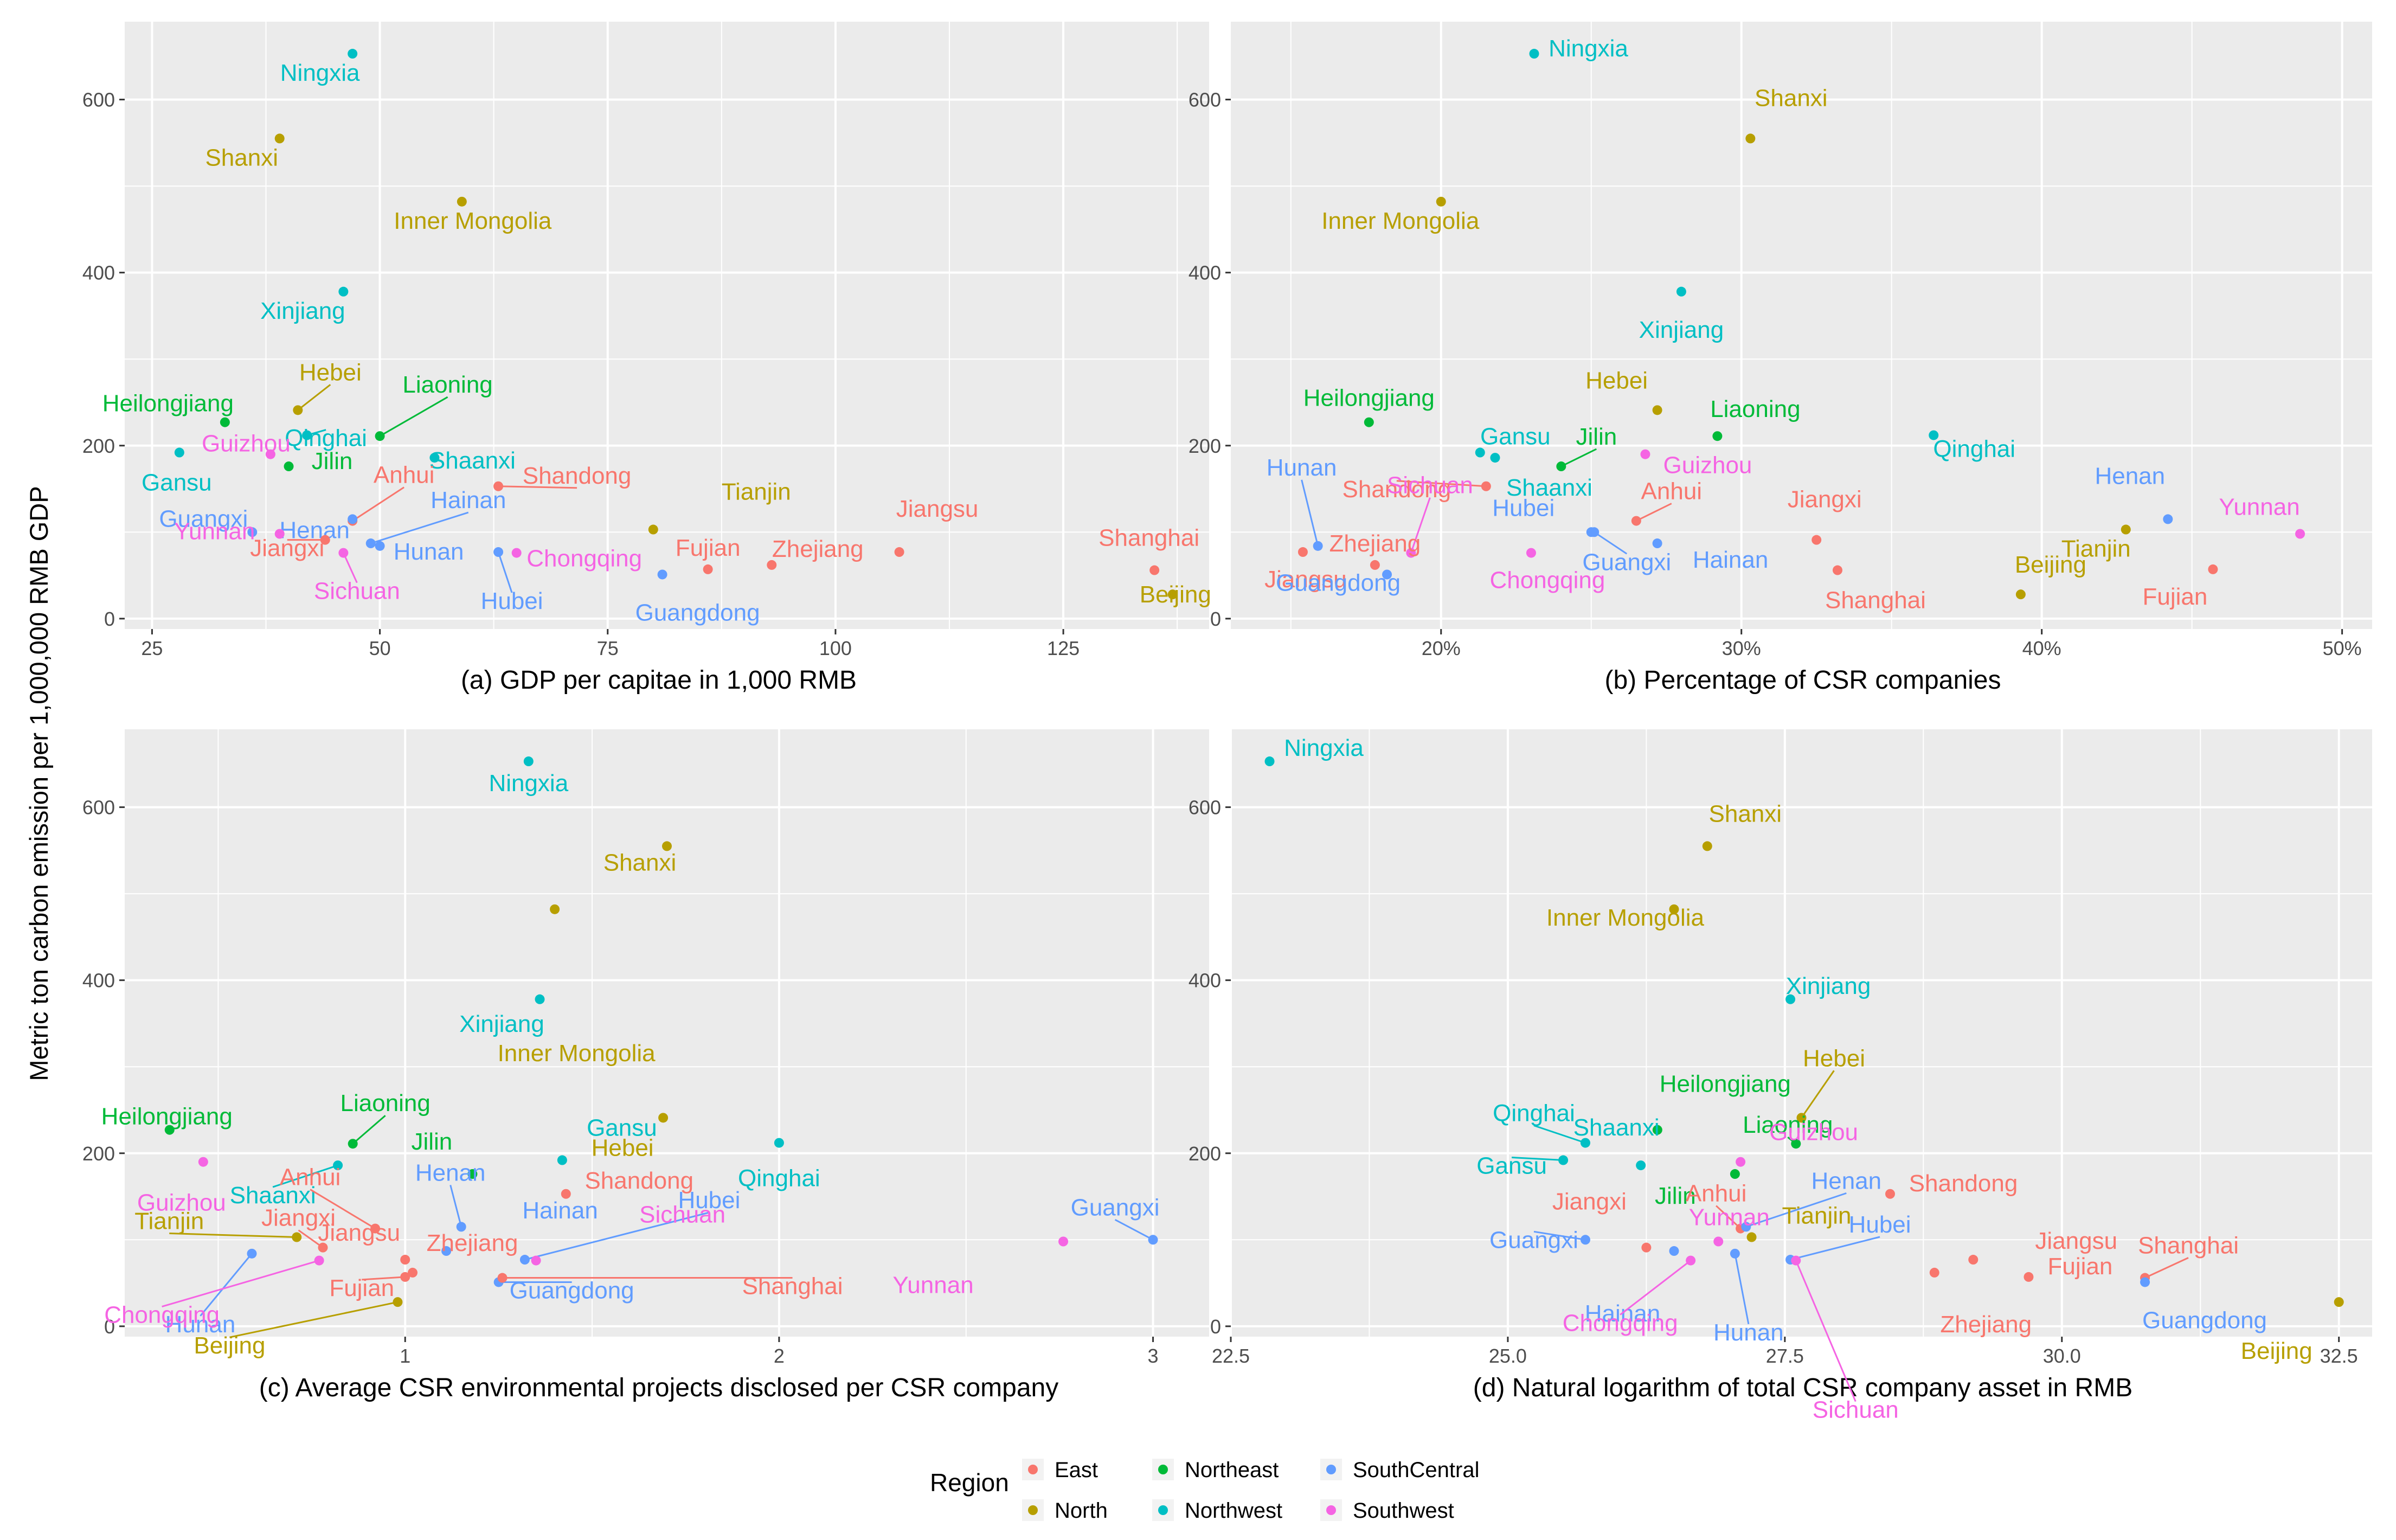 The image size is (2396, 1540). Describe the element at coordinates (772, 565) in the screenshot. I see `point-zhejiang` at that location.